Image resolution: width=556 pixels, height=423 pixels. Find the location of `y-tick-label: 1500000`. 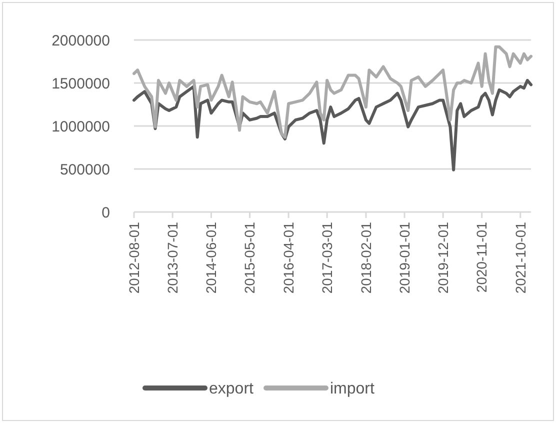

y-tick-label: 1500000 is located at coordinates (81, 83).